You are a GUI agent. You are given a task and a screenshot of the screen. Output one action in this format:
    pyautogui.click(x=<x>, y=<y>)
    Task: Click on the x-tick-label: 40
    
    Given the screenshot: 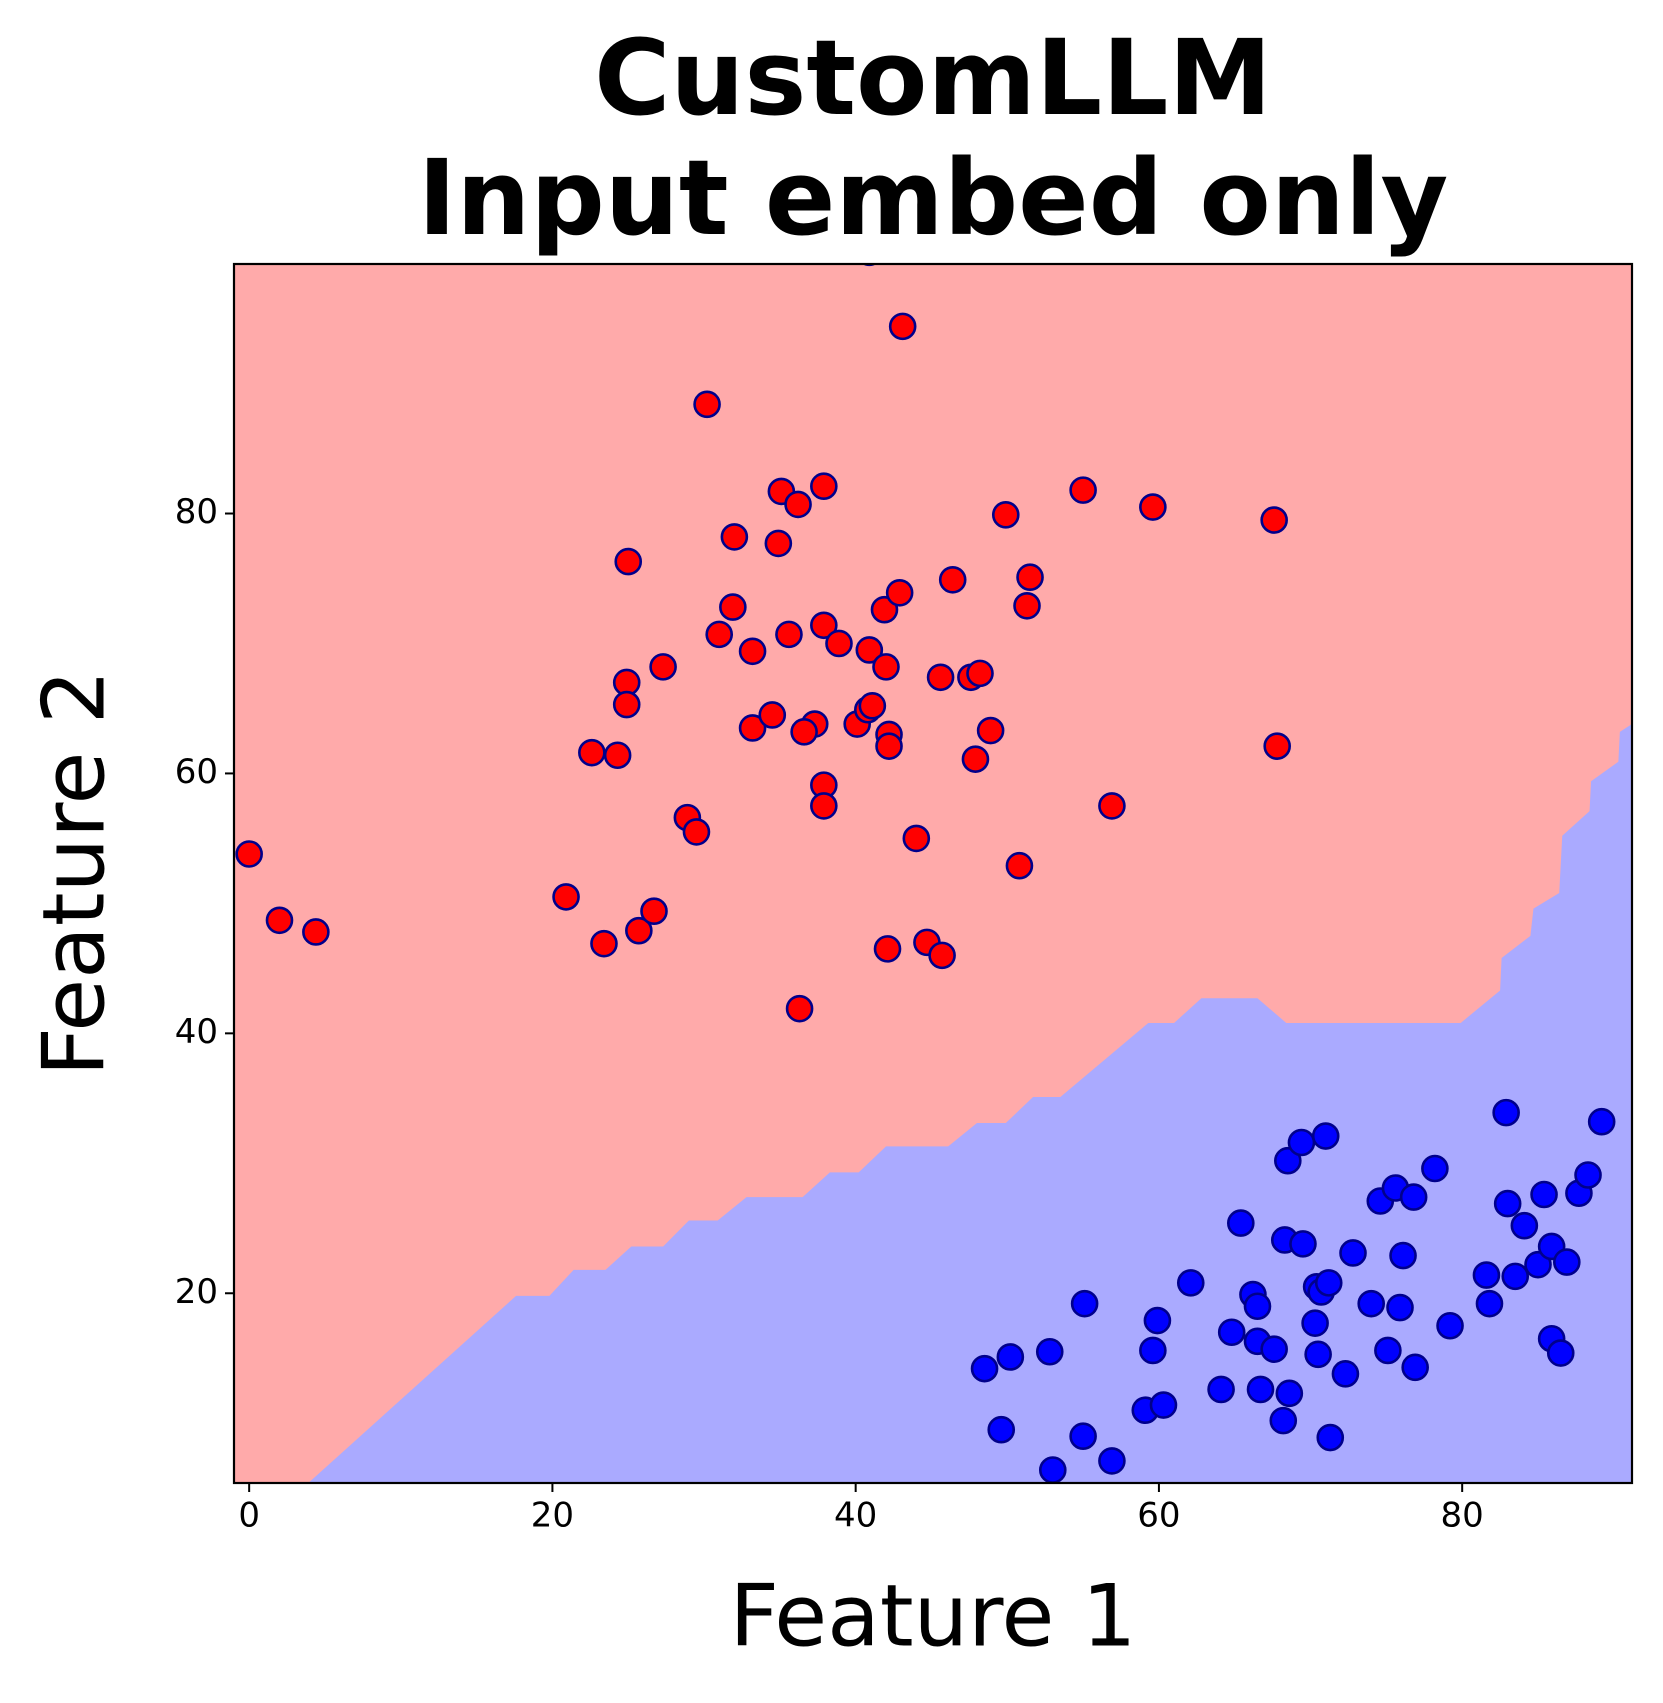 What is the action you would take?
    pyautogui.click(x=855, y=1516)
    